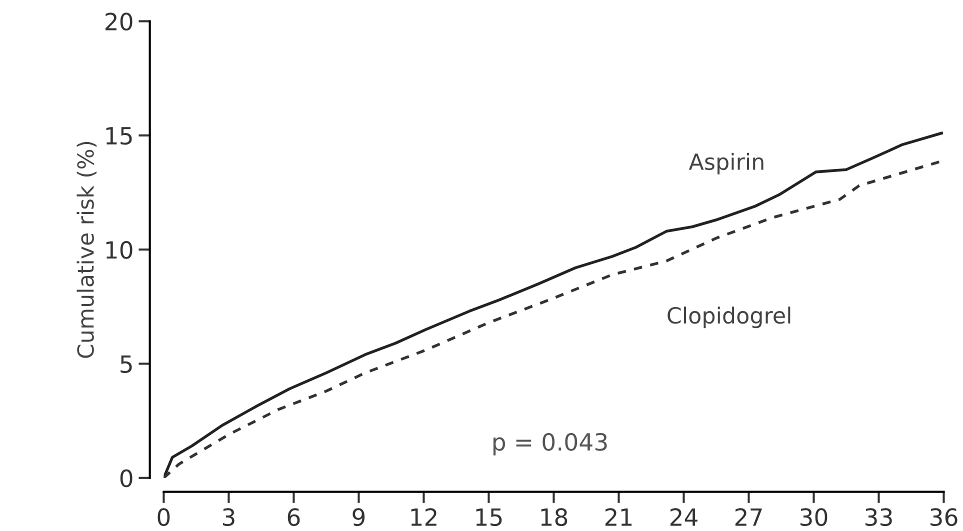 This screenshot has width=963, height=531. Describe the element at coordinates (489, 517) in the screenshot. I see `x-tick-label: 15` at that location.